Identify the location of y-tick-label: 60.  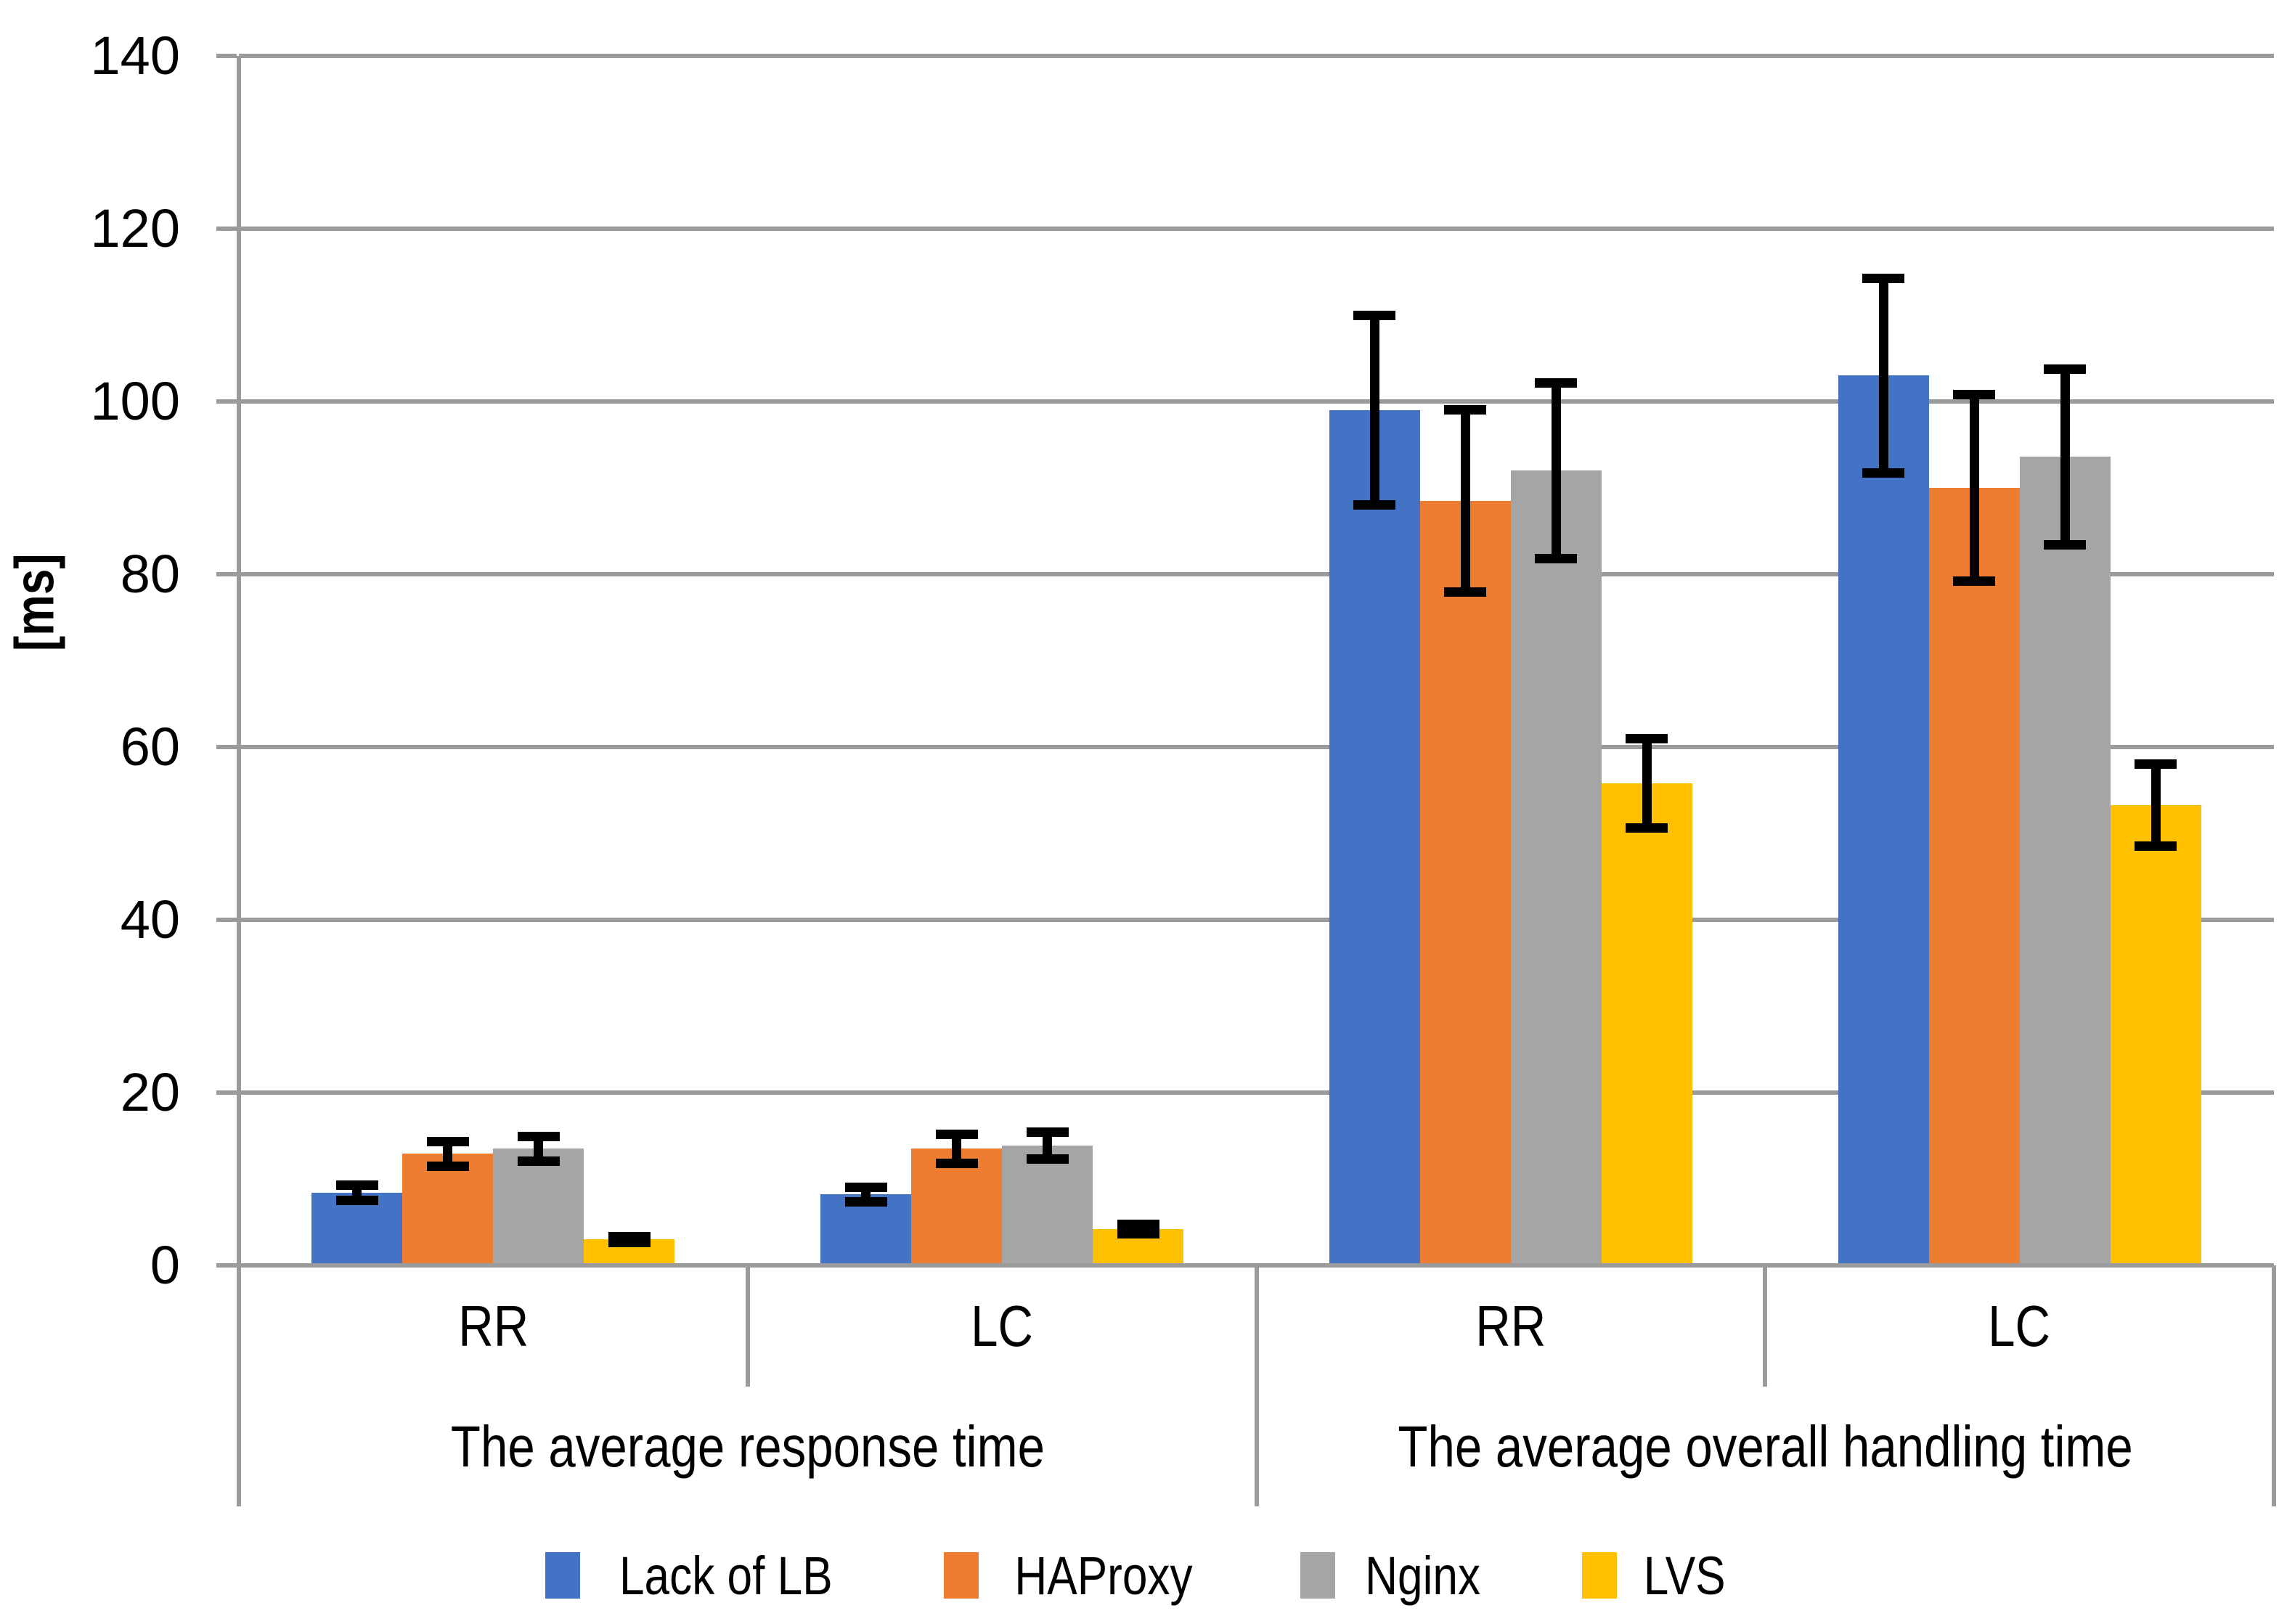
(150, 747).